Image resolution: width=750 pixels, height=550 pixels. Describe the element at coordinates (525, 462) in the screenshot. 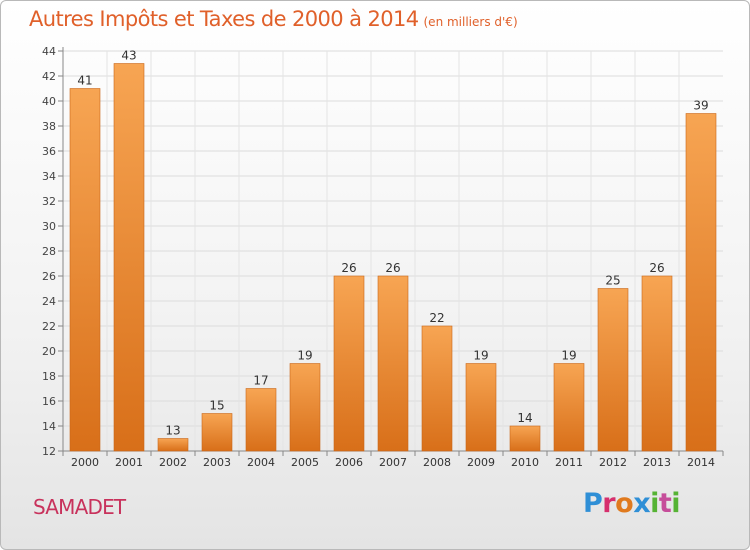

I see `x-tick-label: 2010` at that location.